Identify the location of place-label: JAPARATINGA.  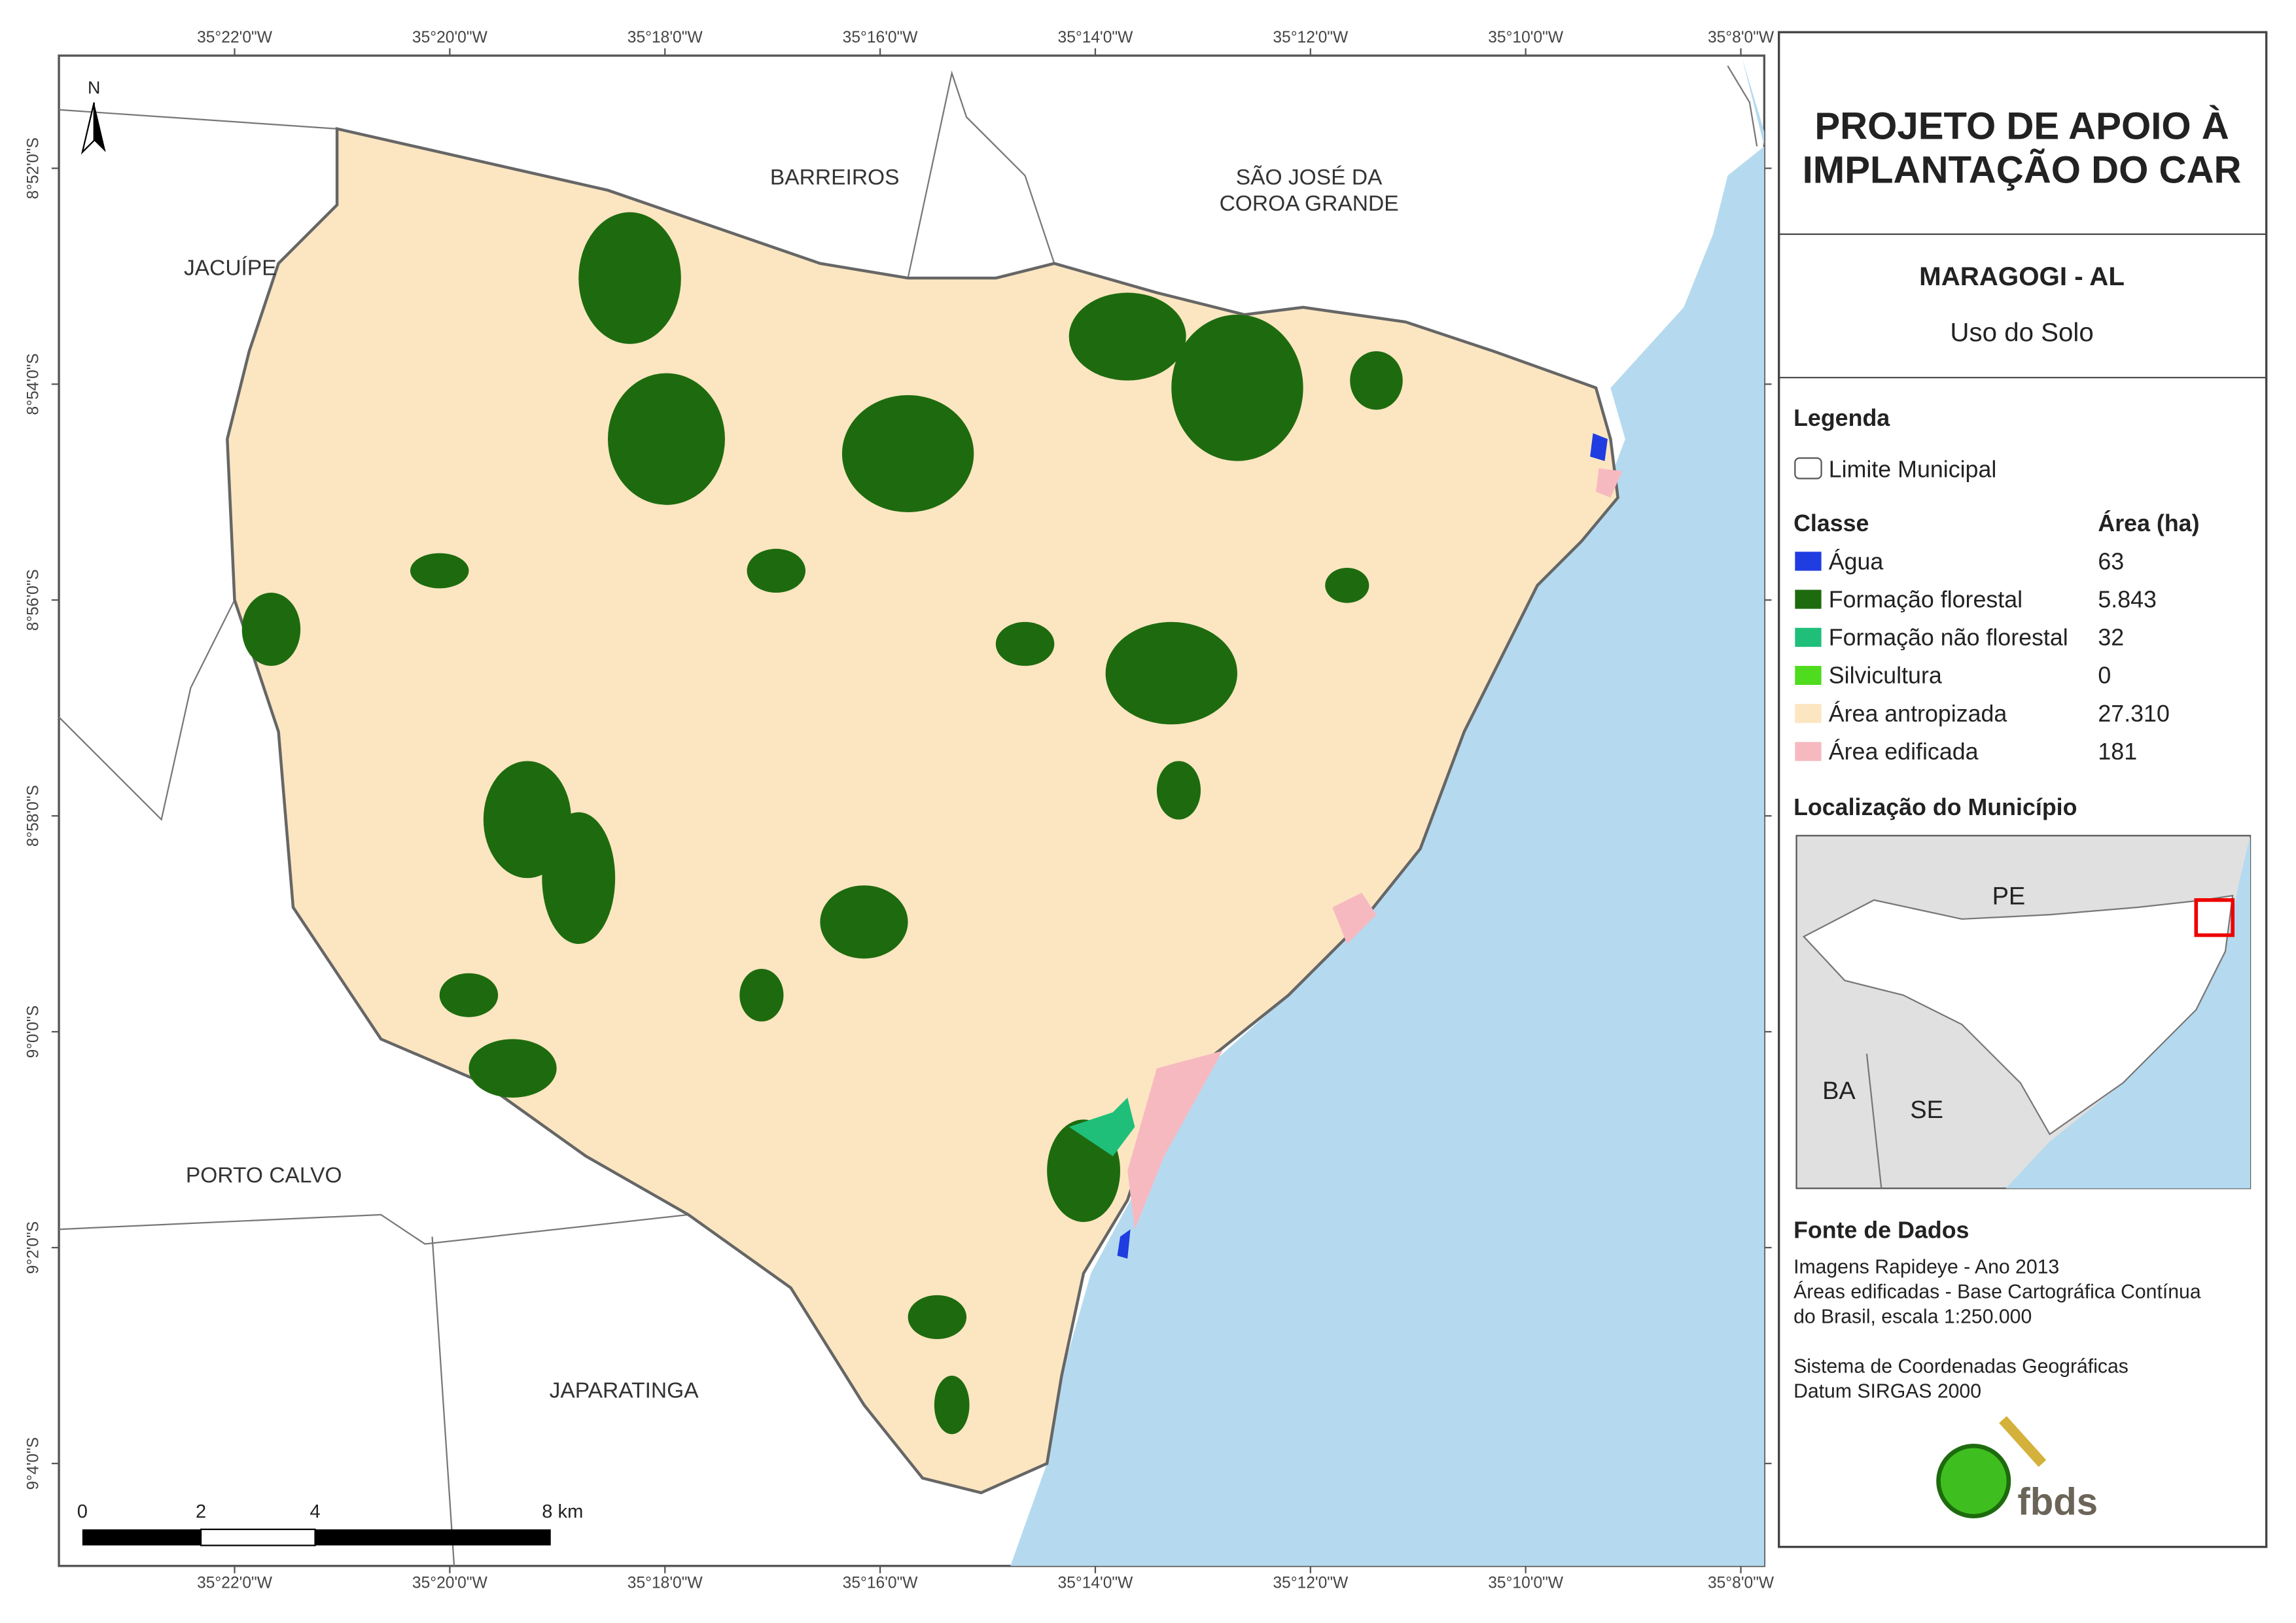
(624, 1391).